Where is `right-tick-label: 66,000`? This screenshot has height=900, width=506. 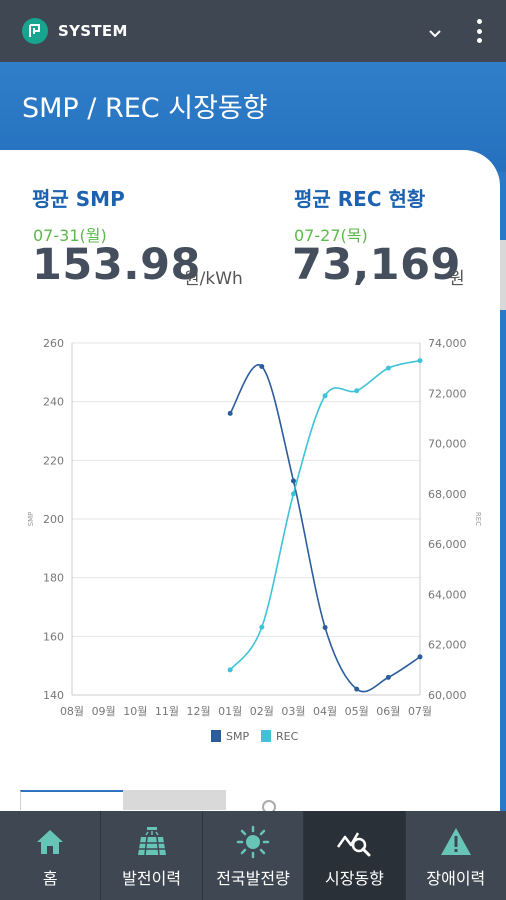
right-tick-label: 66,000 is located at coordinates (447, 544).